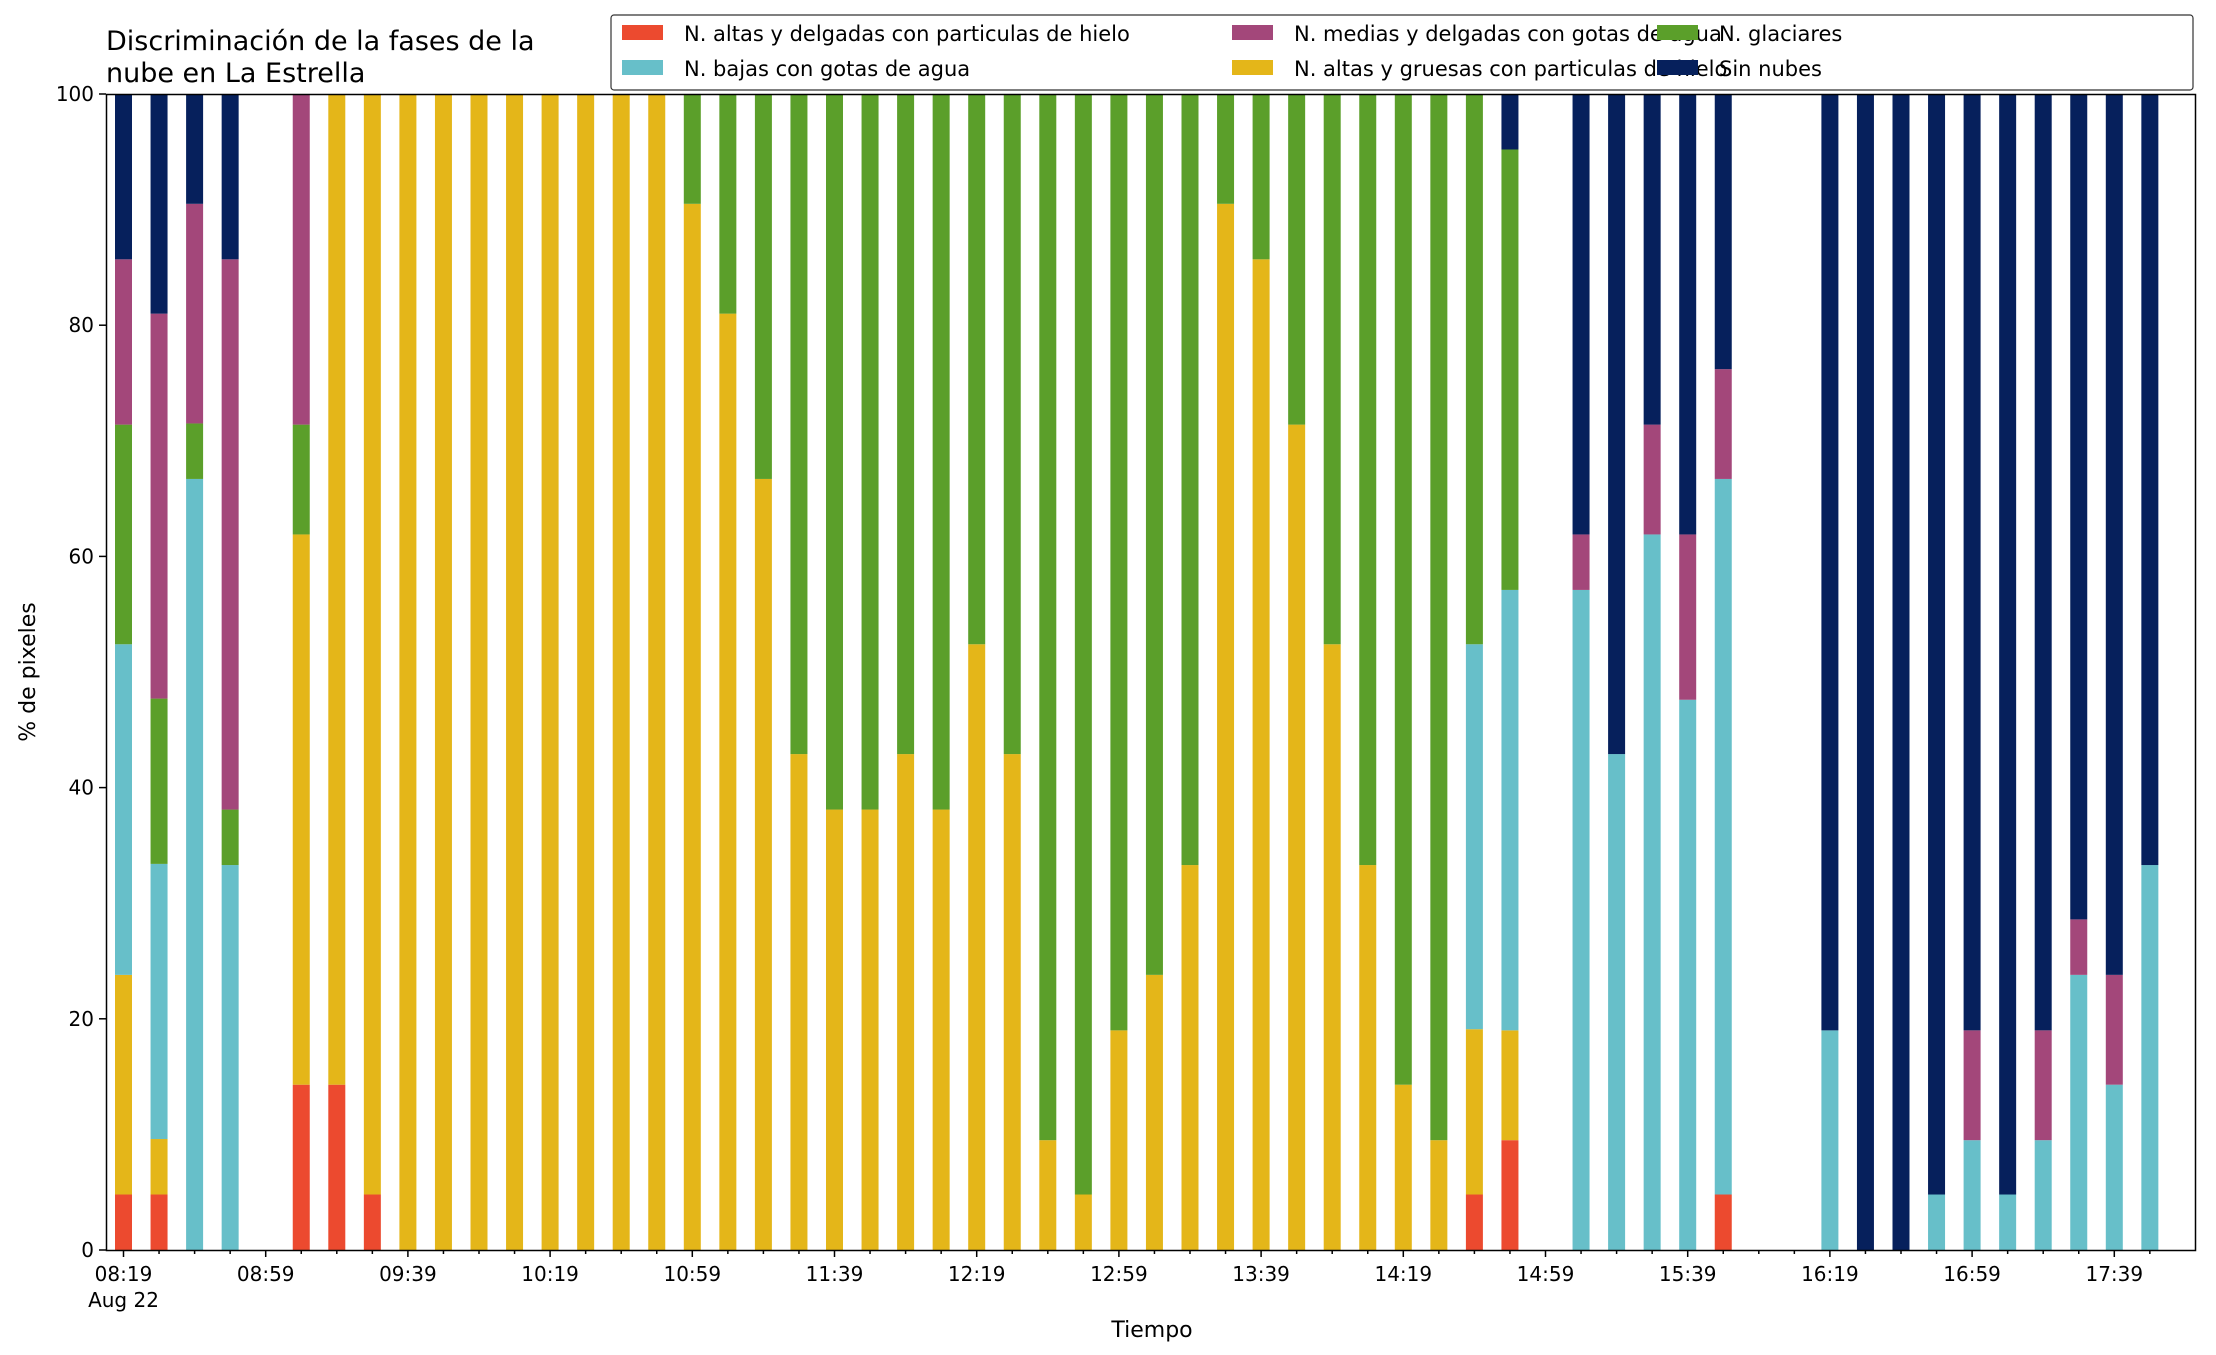 This screenshot has height=1355, width=2216. Describe the element at coordinates (1780, 34) in the screenshot. I see `legend-entry-label: N. glaciares` at that location.